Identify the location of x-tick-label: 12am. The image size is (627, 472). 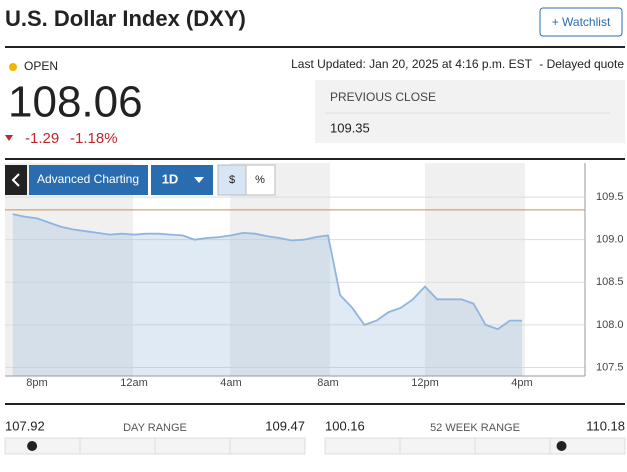
(134, 383).